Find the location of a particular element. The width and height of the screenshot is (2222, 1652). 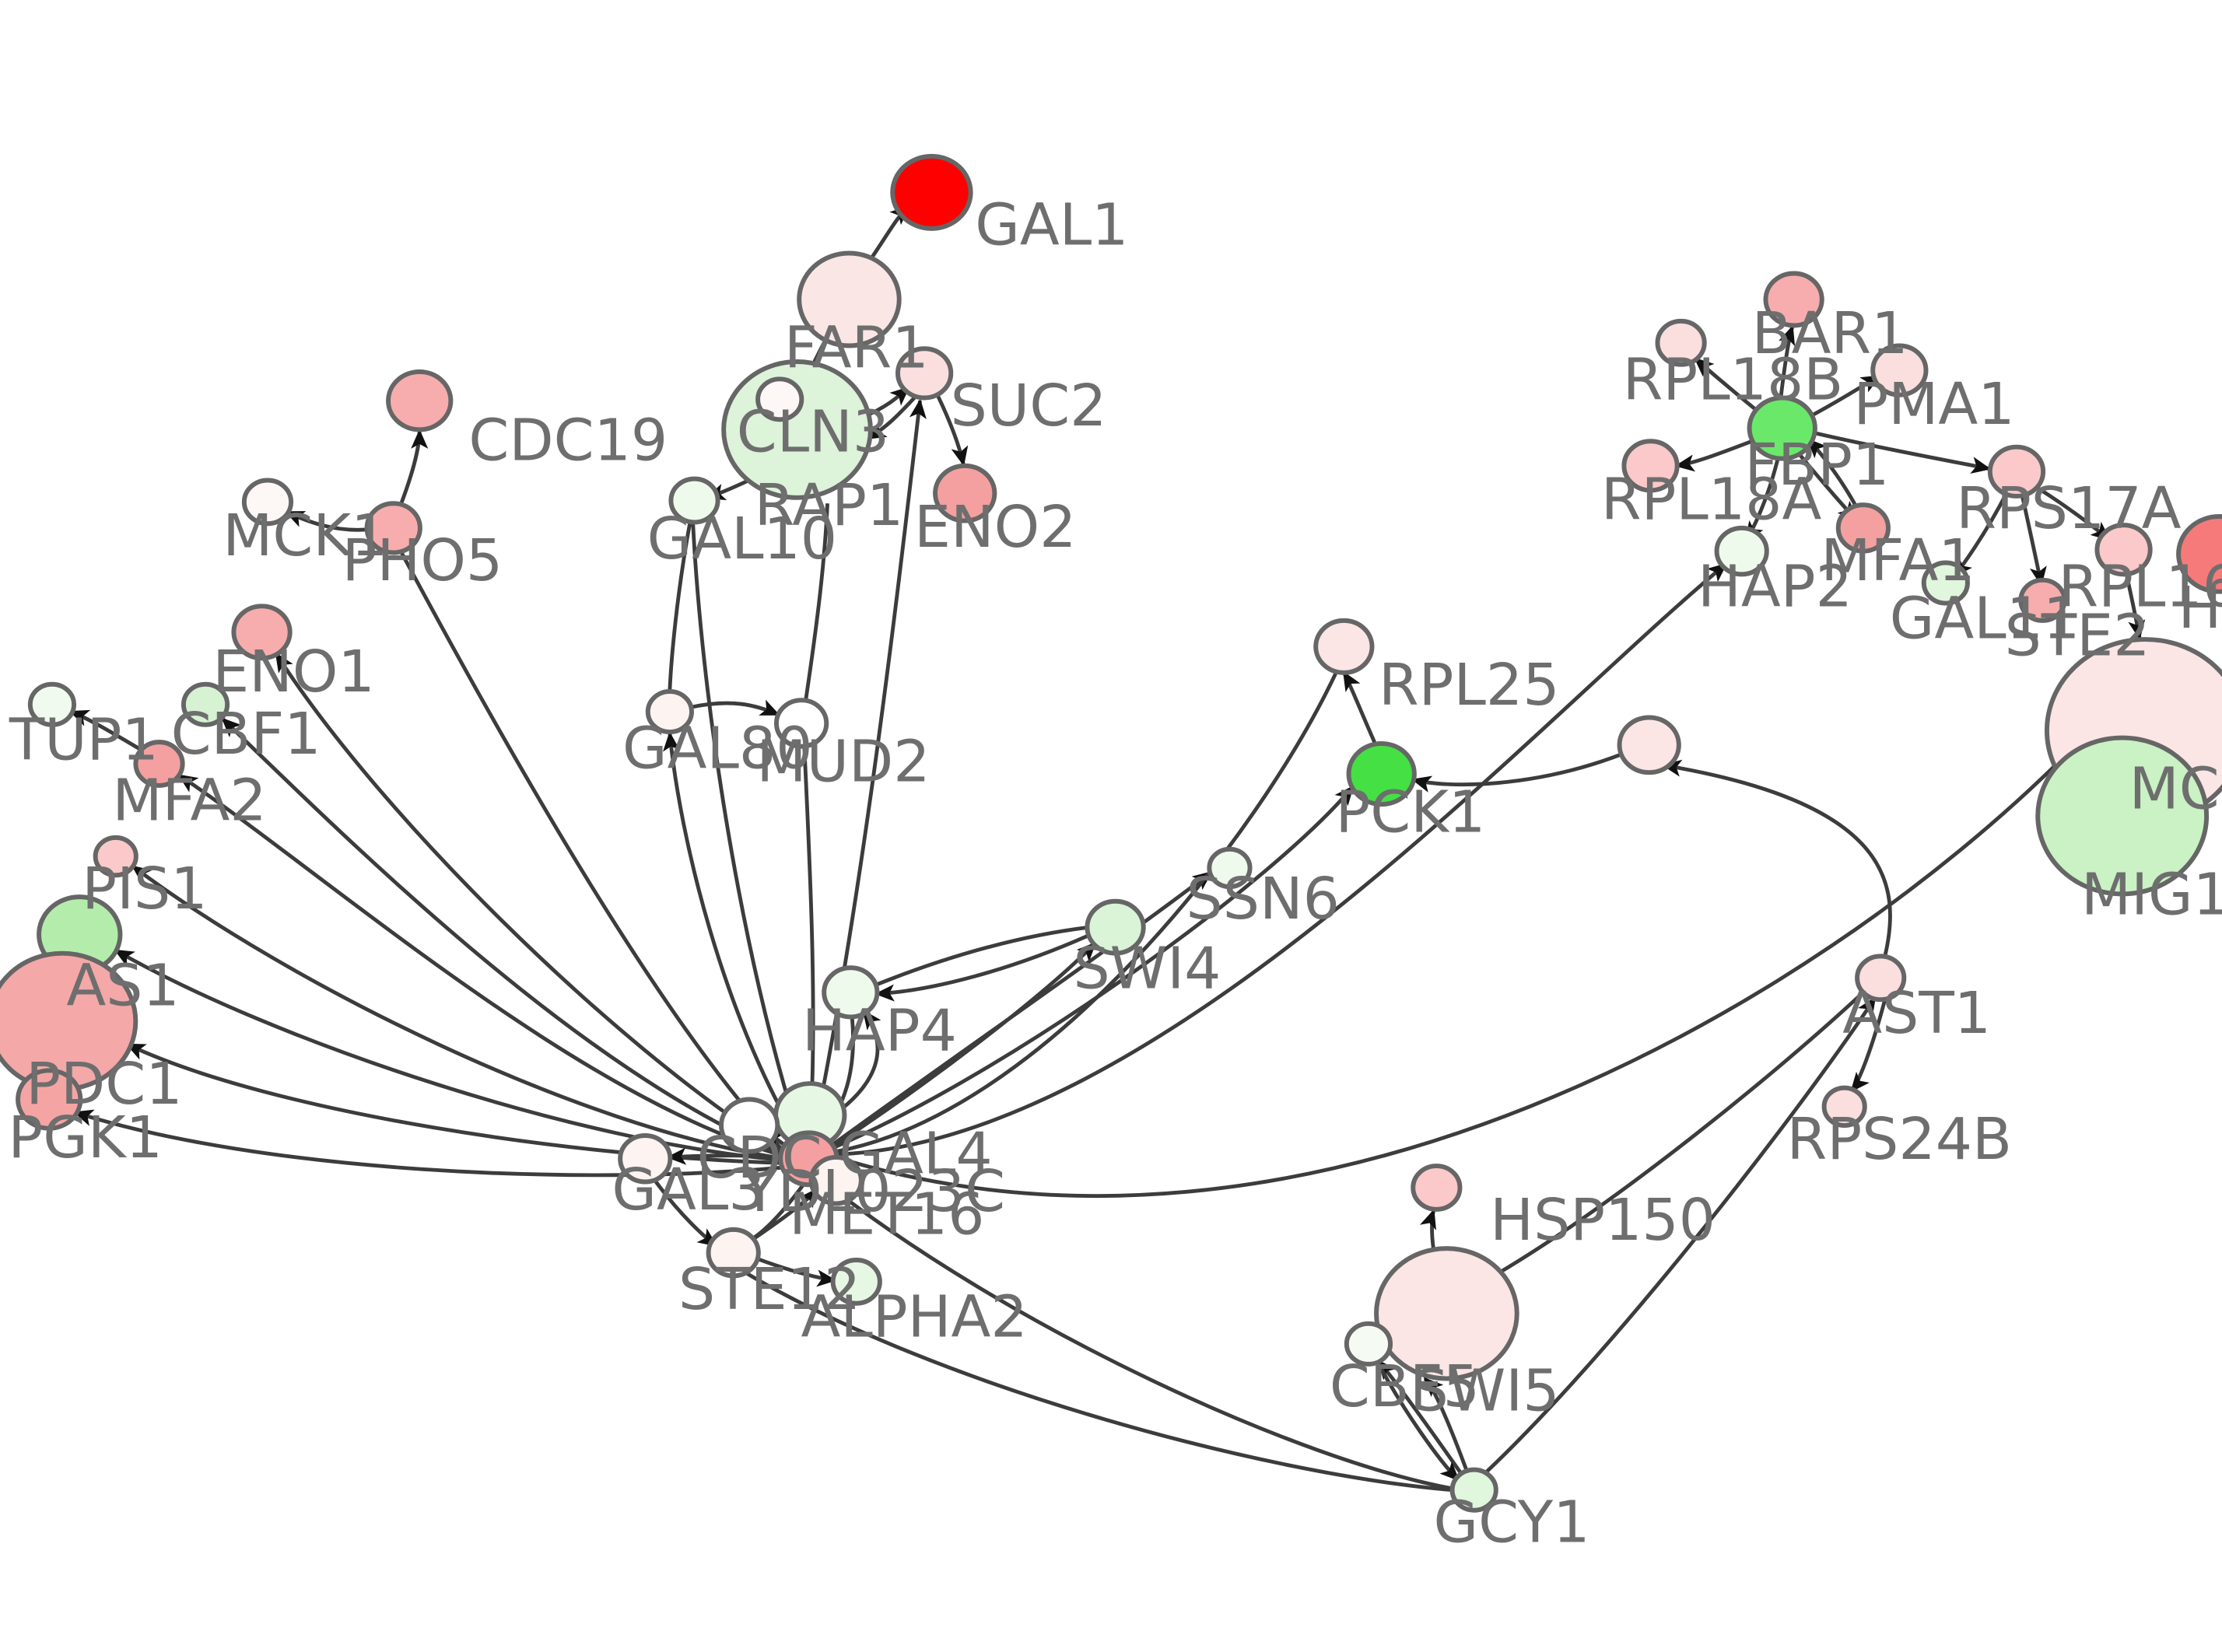

node-label-suc2: SUC2 is located at coordinates (1029, 406).